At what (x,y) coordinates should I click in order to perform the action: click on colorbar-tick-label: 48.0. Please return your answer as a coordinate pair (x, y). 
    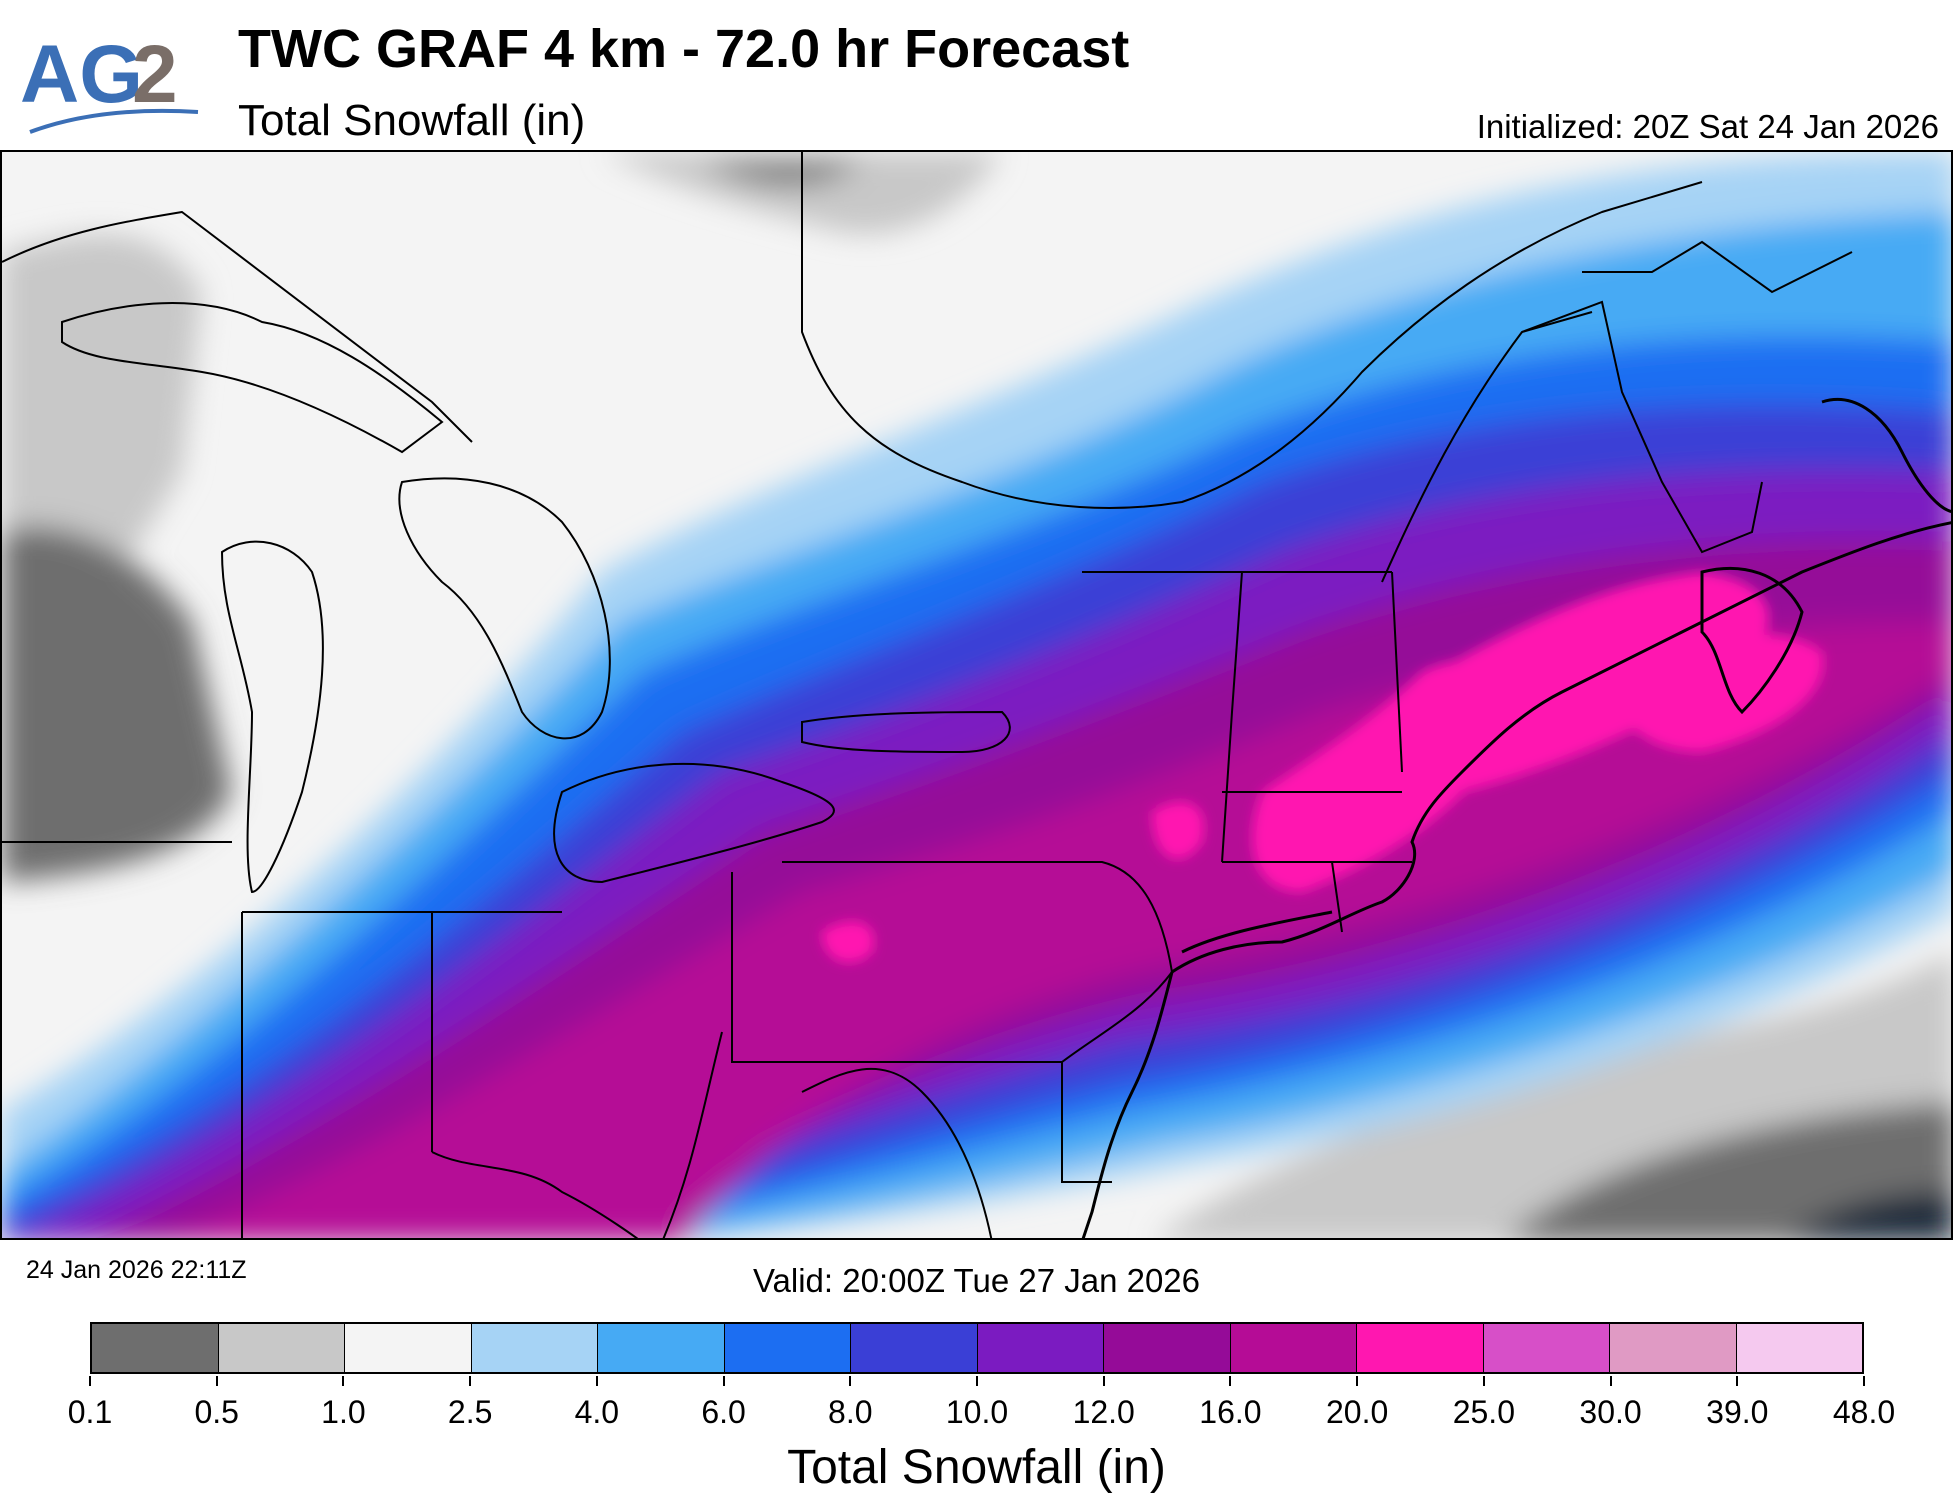
    Looking at the image, I should click on (1864, 1412).